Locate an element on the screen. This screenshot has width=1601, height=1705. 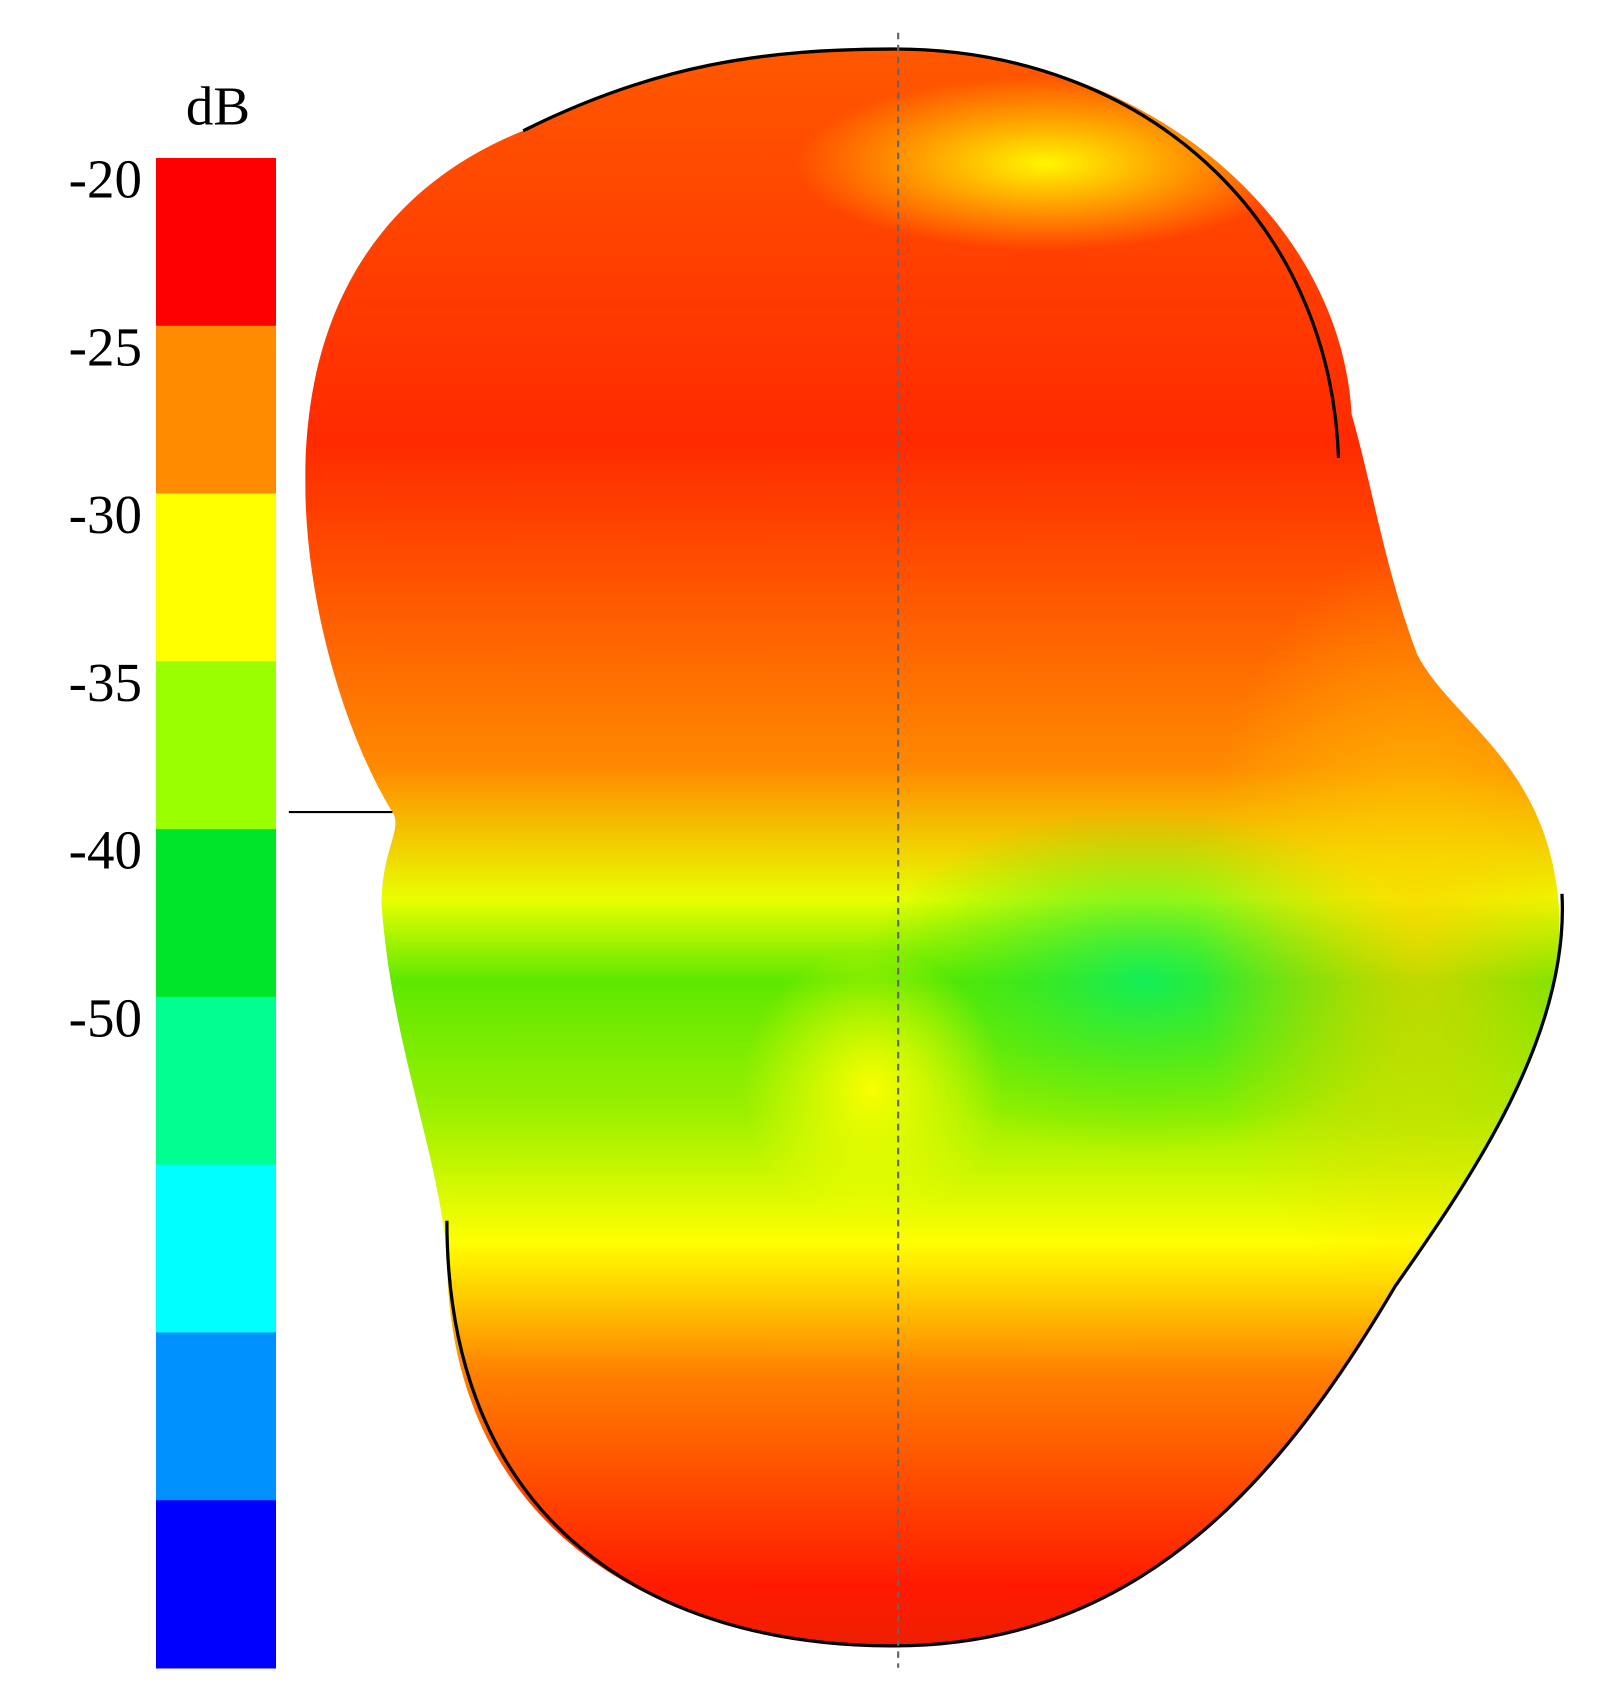
colorbar-tick-label: -20 is located at coordinates (105, 179).